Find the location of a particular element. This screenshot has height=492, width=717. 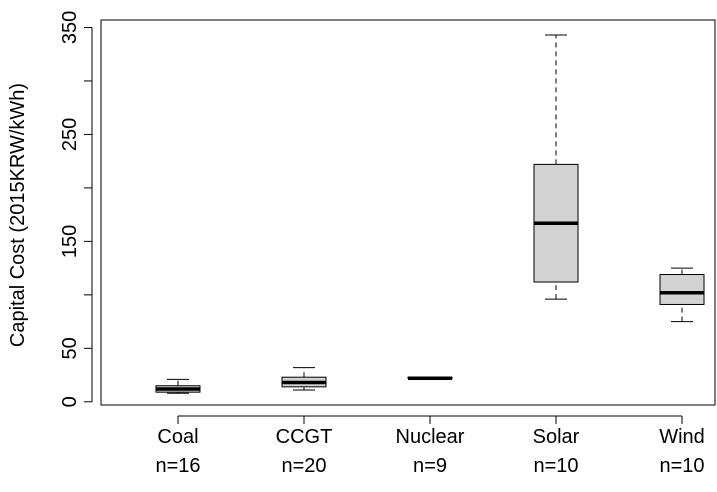

box-wind is located at coordinates (682, 295).